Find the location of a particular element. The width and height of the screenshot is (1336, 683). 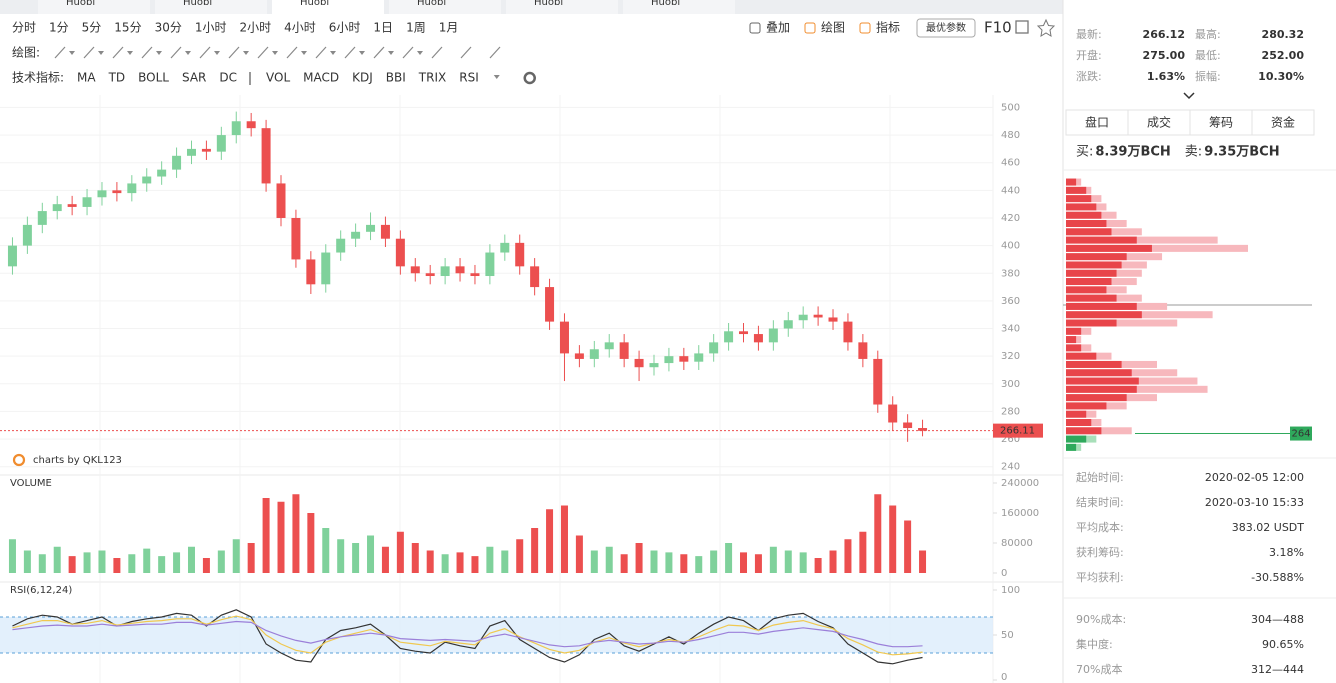

period-button: 5分 is located at coordinates (92, 28).